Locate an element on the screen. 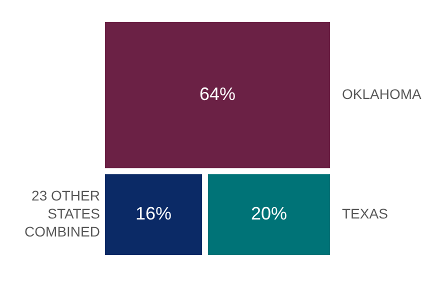 The width and height of the screenshot is (441, 287). category-label: TEXAS is located at coordinates (365, 213).